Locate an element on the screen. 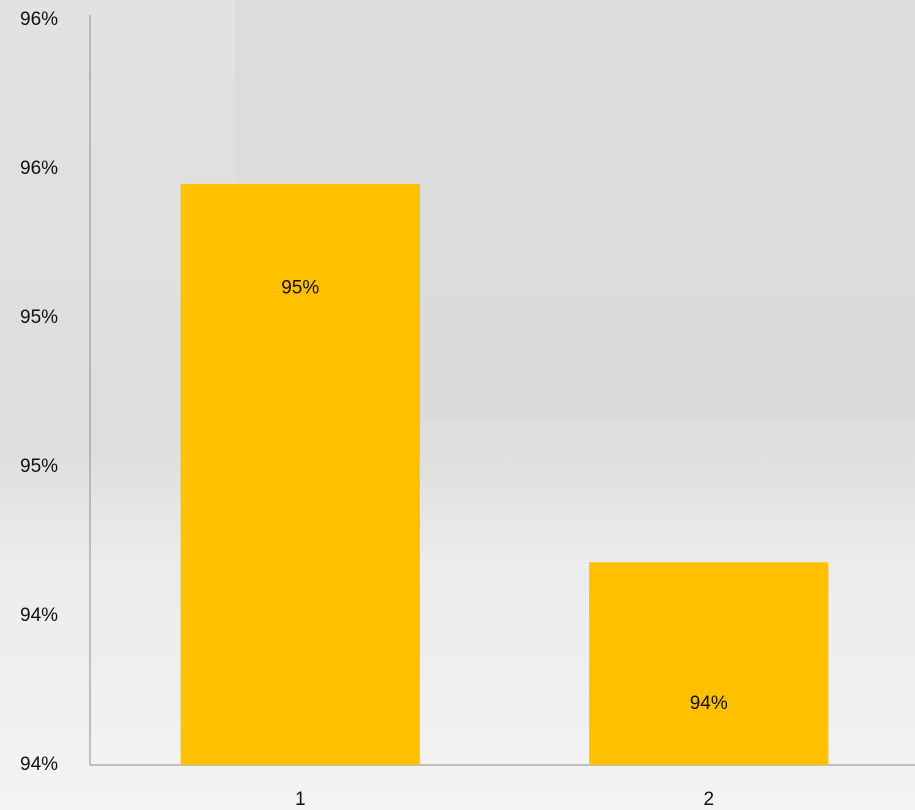  data-label: 95% is located at coordinates (300, 288).